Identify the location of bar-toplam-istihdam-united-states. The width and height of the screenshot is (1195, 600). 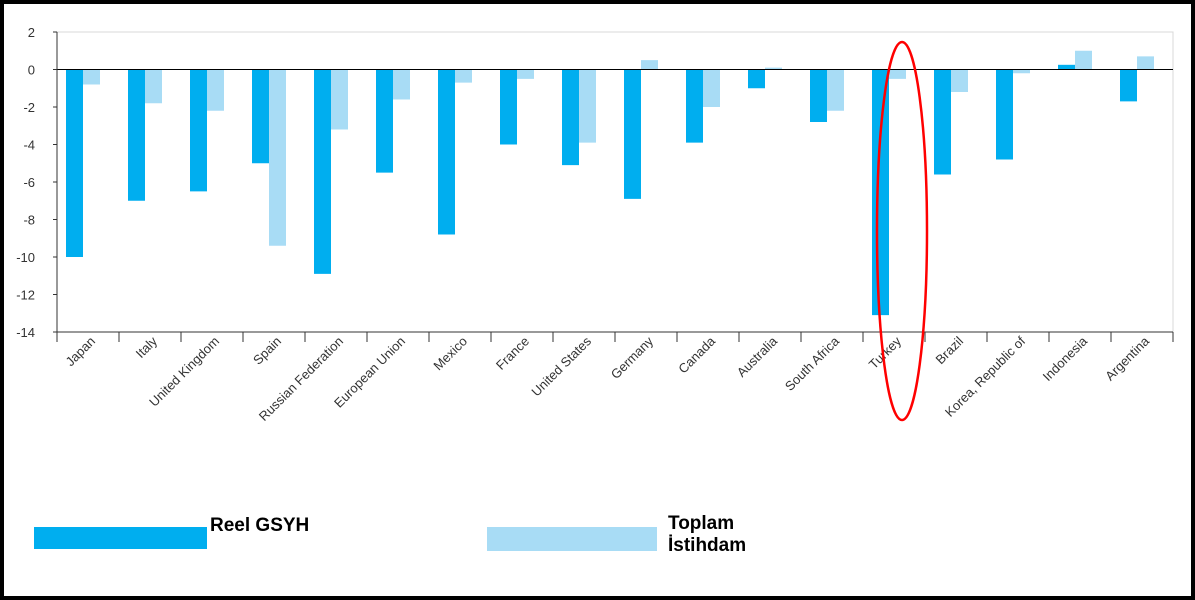
(587, 106).